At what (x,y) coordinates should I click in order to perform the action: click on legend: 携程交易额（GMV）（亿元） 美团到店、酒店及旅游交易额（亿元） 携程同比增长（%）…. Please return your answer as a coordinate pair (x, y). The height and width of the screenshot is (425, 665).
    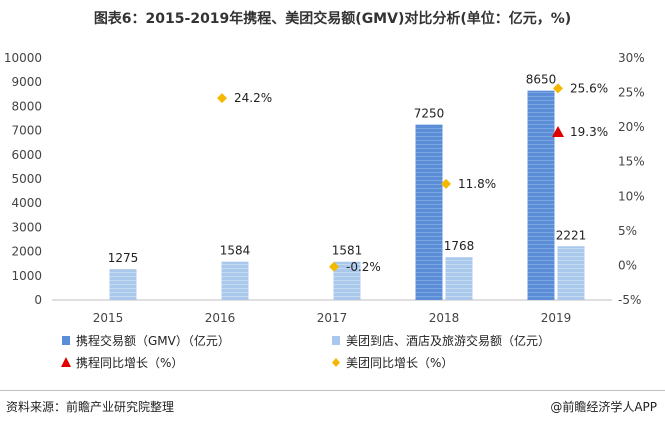
    Looking at the image, I should click on (305, 351).